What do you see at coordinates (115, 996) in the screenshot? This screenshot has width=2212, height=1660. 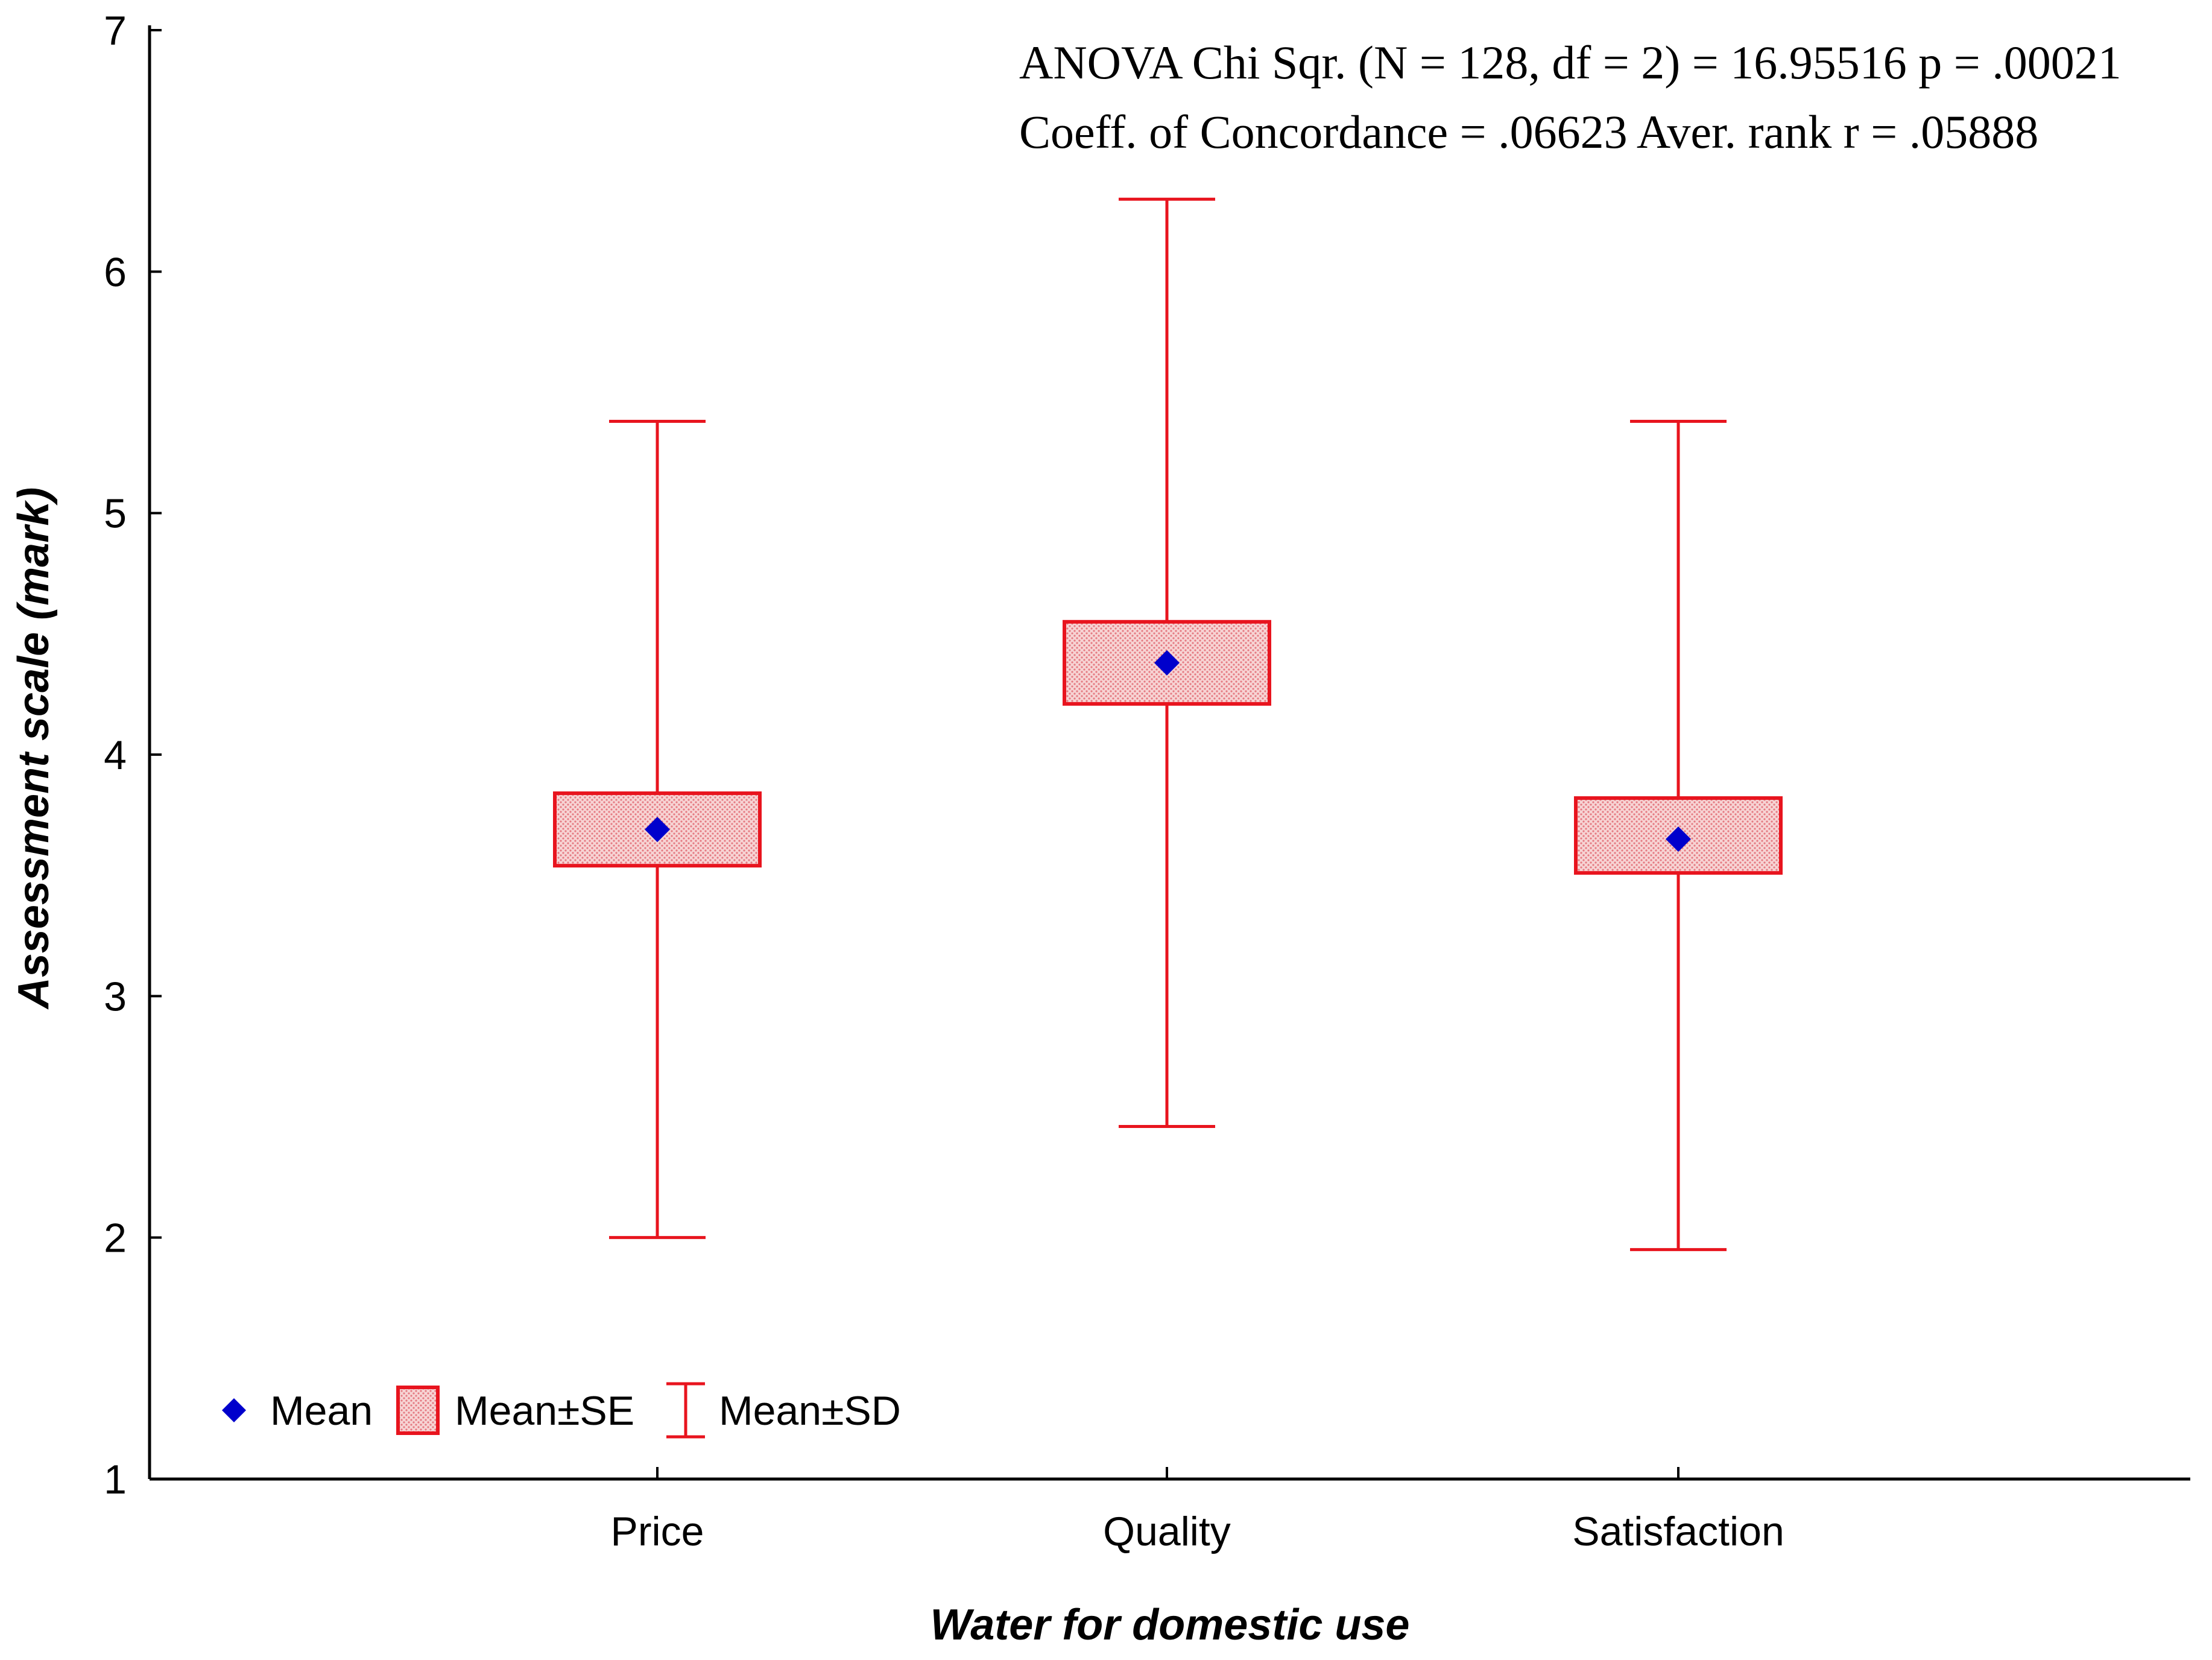 I see `y-tick-label: 3` at bounding box center [115, 996].